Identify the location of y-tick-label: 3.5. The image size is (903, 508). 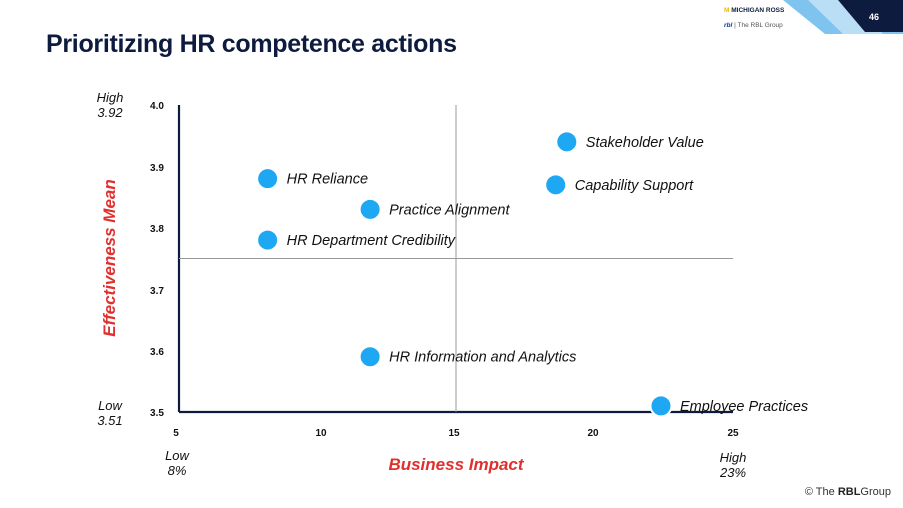
(157, 413).